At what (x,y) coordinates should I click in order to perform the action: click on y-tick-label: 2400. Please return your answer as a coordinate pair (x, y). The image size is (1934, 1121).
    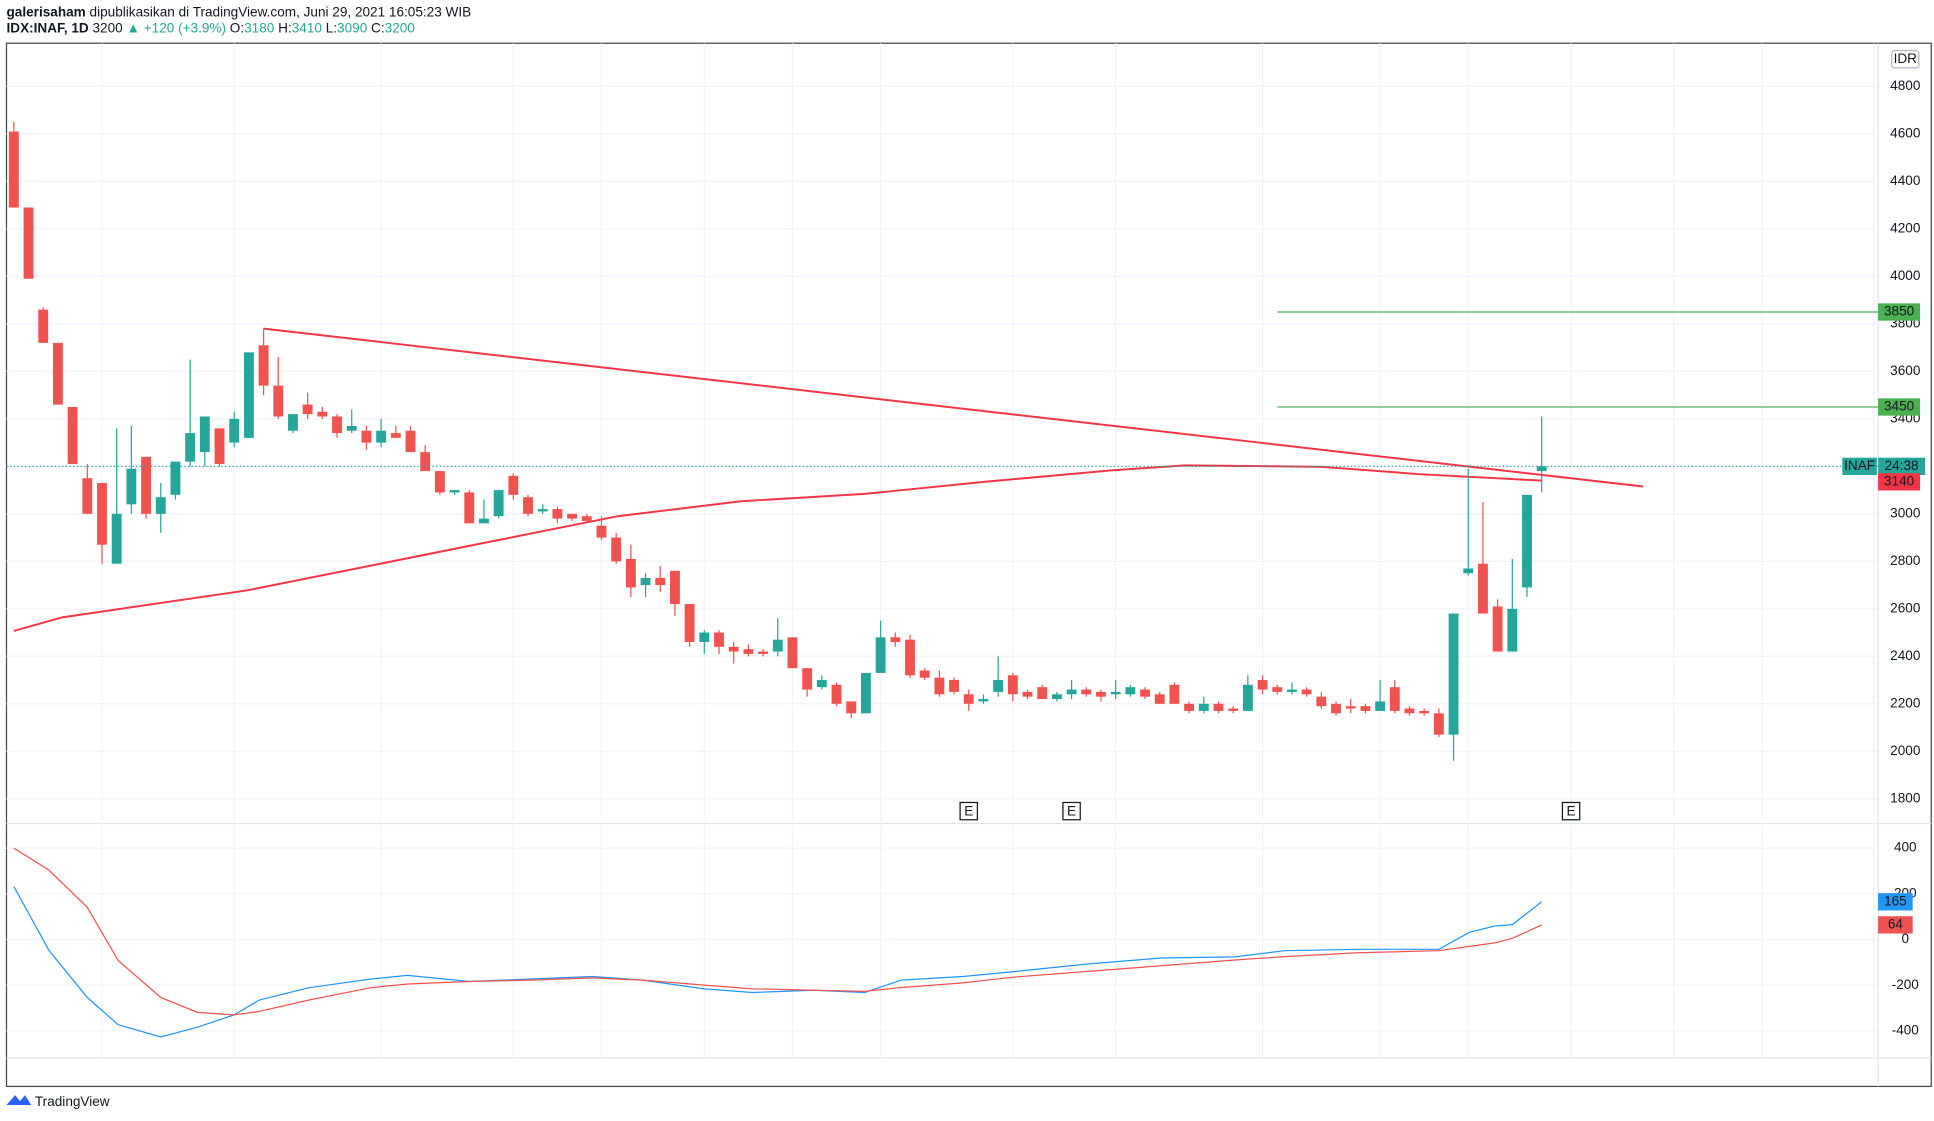
    Looking at the image, I should click on (1905, 655).